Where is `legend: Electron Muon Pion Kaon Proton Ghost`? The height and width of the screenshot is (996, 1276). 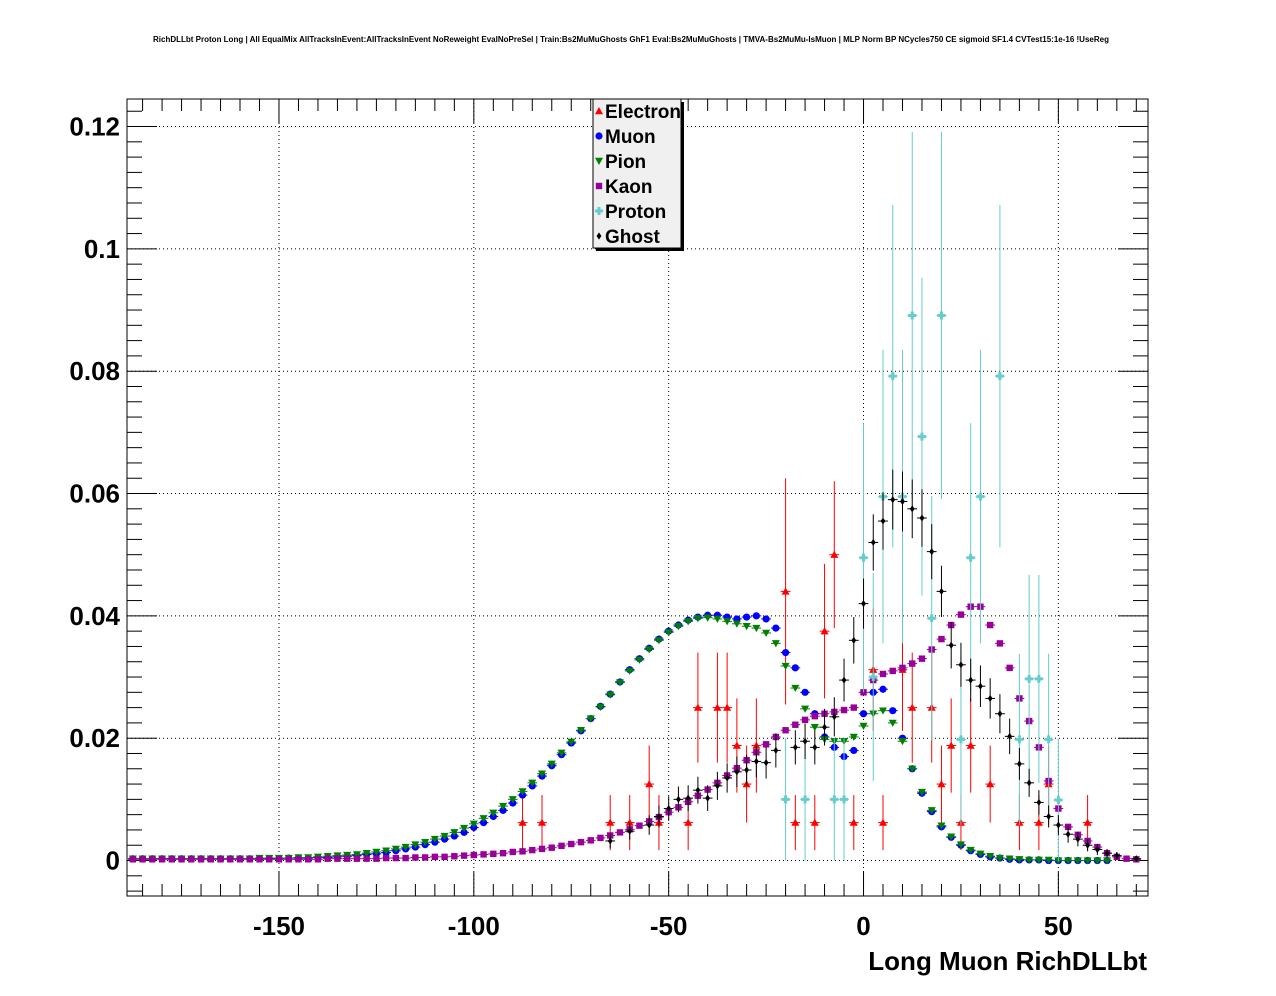 legend: Electron Muon Pion Kaon Proton Ghost is located at coordinates (638, 174).